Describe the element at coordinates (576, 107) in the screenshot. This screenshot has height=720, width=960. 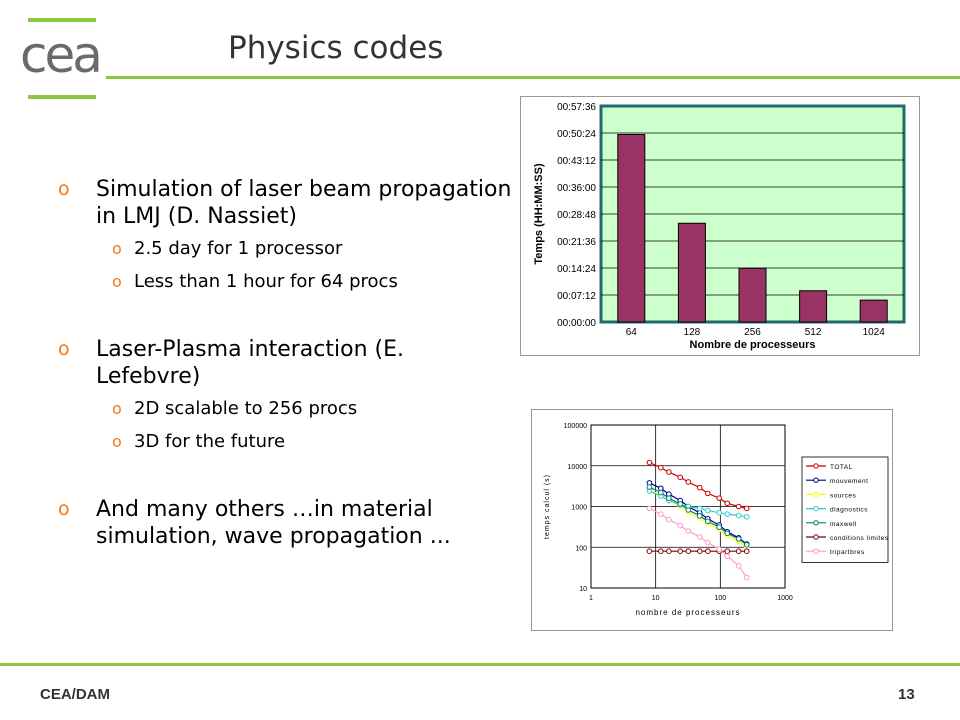
I see `y-tick-label: 00:57:36` at that location.